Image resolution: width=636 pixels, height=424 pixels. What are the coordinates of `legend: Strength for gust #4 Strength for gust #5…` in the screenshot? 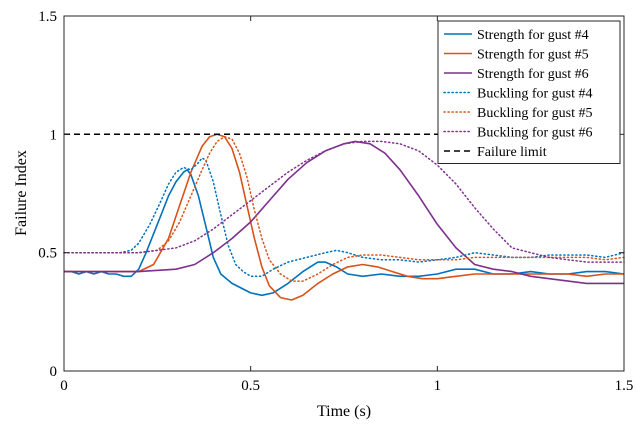 It's located at (529, 92).